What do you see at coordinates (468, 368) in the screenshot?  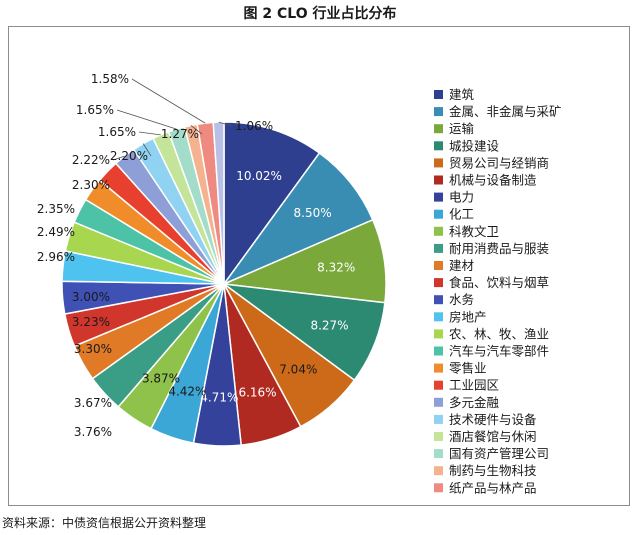 I see `legend-label-17: 零售业` at bounding box center [468, 368].